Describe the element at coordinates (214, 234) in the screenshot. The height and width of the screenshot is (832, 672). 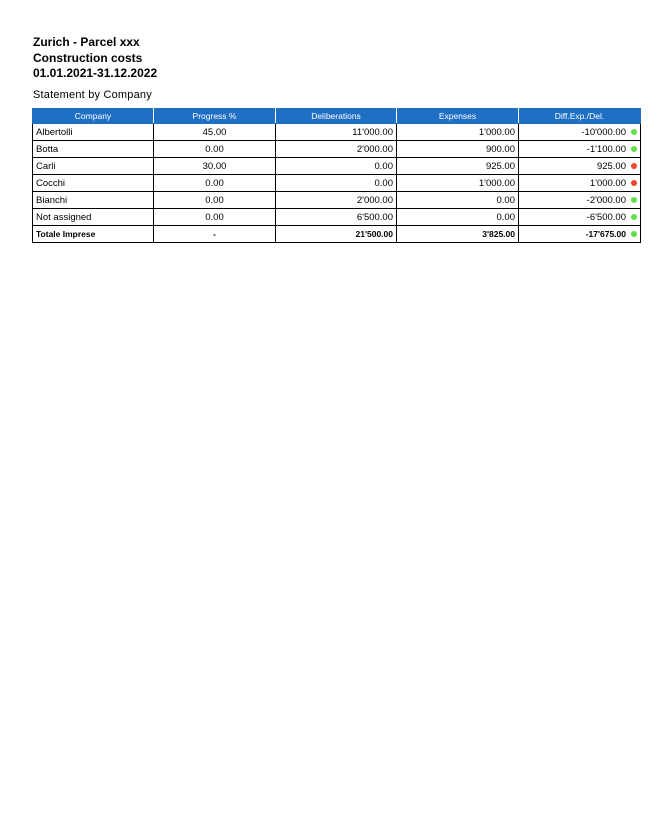
I see `total-progress-cell: -` at that location.